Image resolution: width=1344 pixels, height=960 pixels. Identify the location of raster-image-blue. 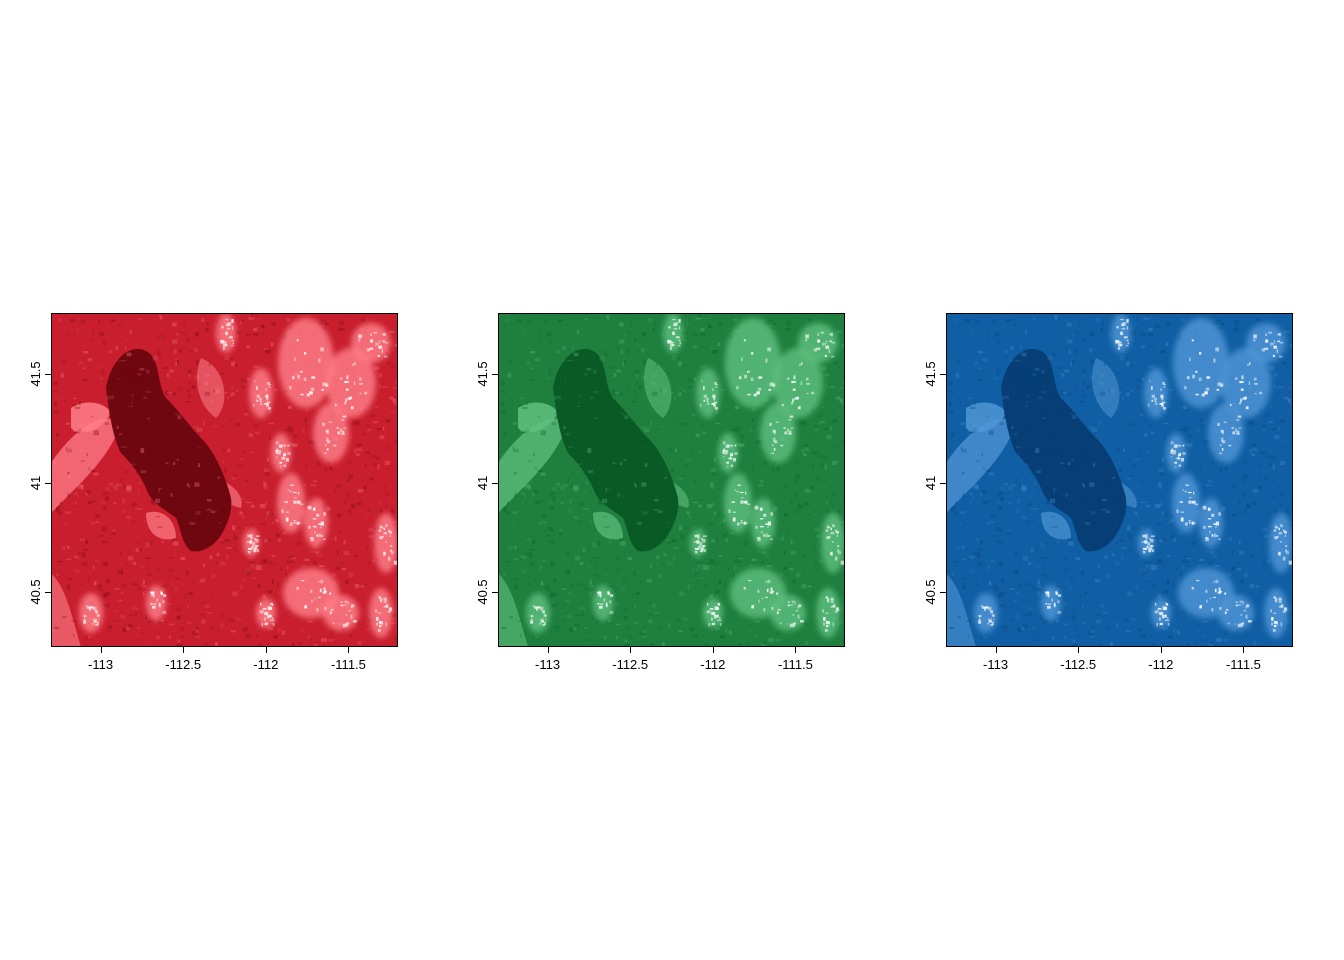
(1119, 480).